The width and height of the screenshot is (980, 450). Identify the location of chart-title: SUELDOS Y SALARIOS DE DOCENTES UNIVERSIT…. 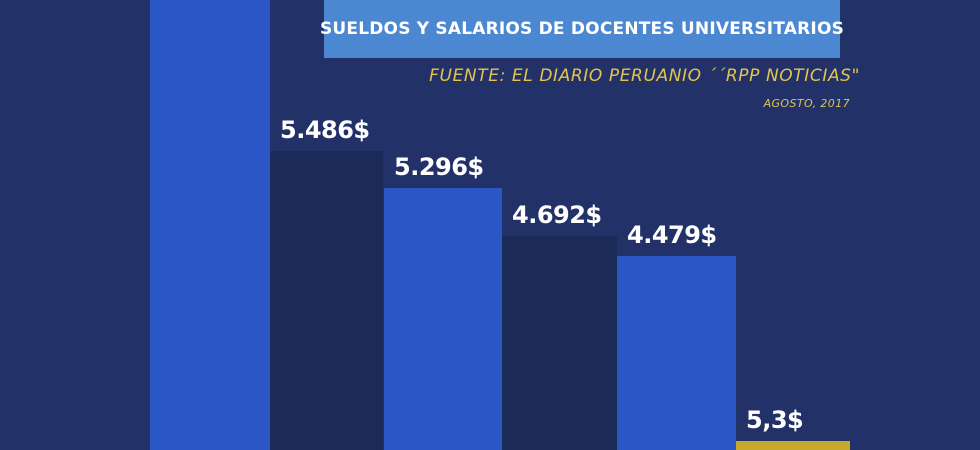
(582, 29).